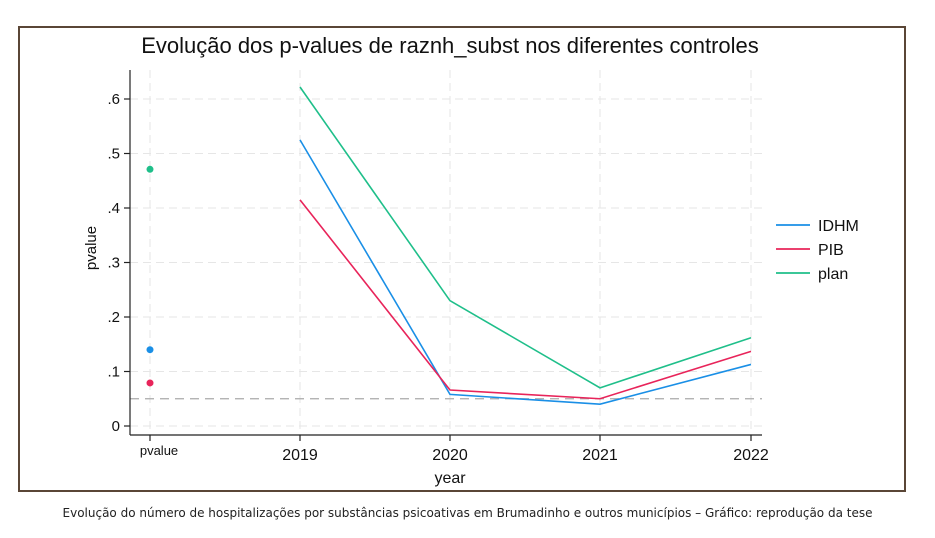 The height and width of the screenshot is (538, 935). What do you see at coordinates (159, 450) in the screenshot?
I see `x-tick-label: pvalue` at bounding box center [159, 450].